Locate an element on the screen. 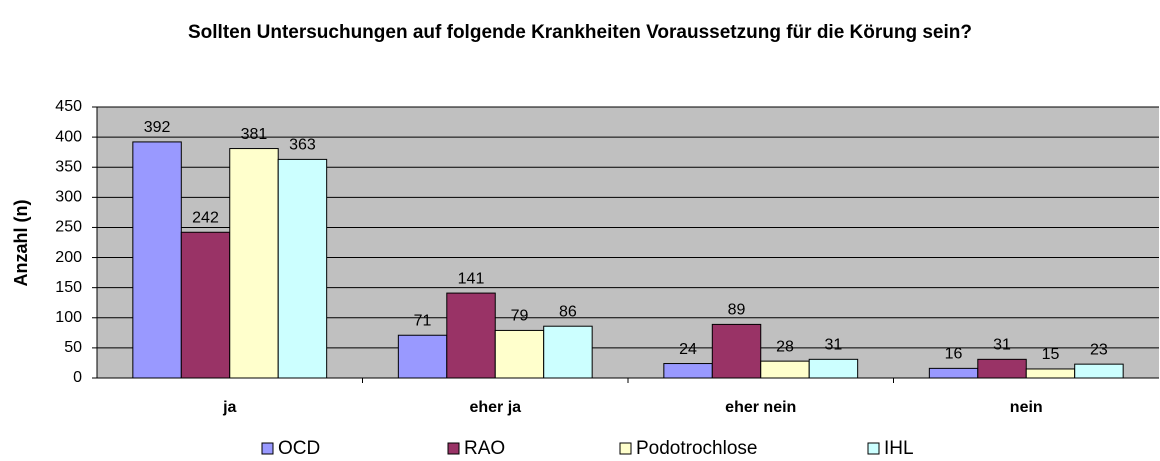 The image size is (1160, 461). value-label: 363 is located at coordinates (302, 145).